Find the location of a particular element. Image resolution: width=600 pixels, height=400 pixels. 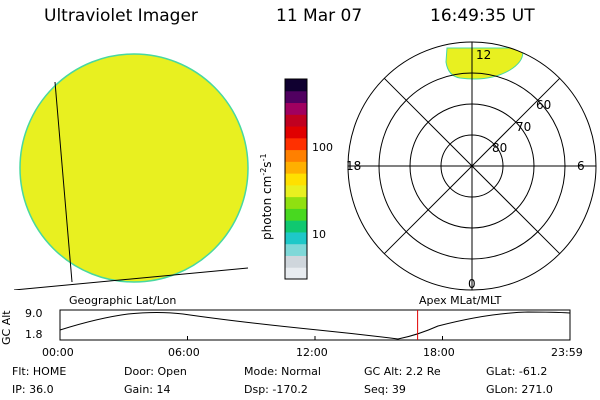

geographic-label: Geographic Lat/Lon is located at coordinates (123, 300).